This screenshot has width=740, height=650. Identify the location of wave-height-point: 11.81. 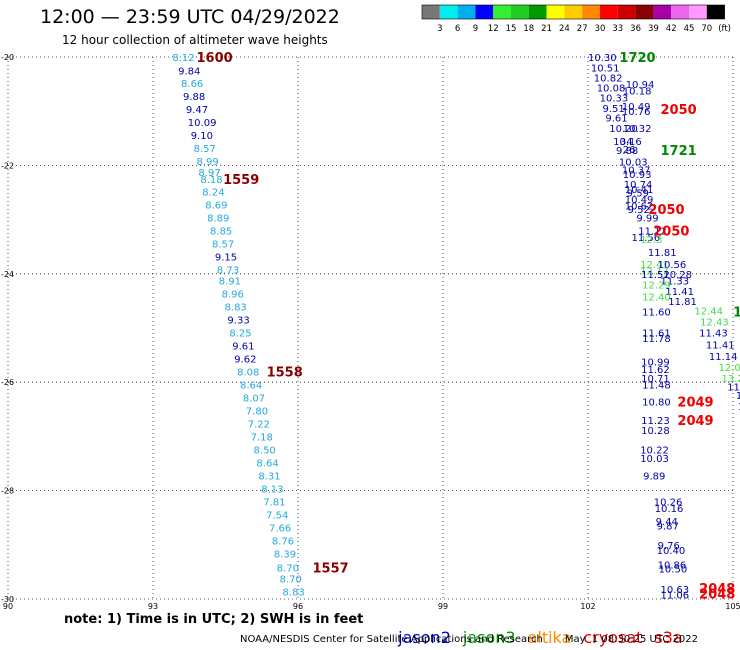
(682, 302).